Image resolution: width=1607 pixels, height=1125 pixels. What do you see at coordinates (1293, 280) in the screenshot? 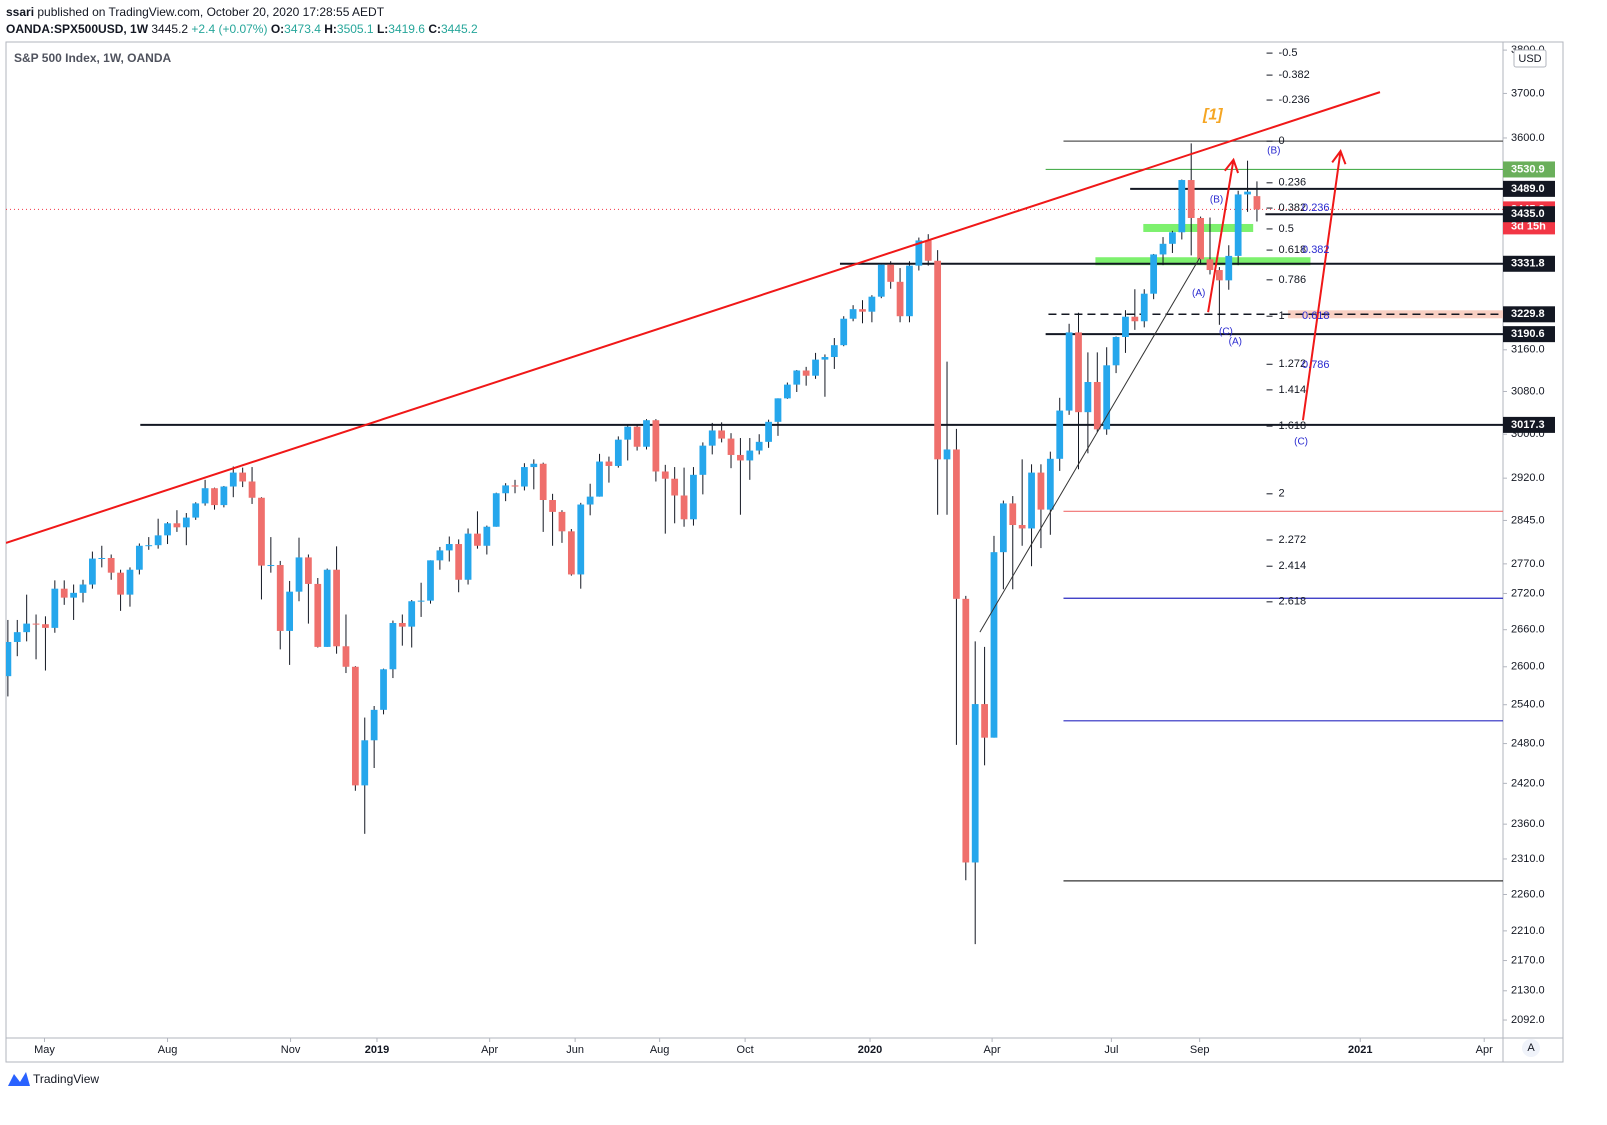
I see `fib-label: 0.786` at bounding box center [1293, 280].